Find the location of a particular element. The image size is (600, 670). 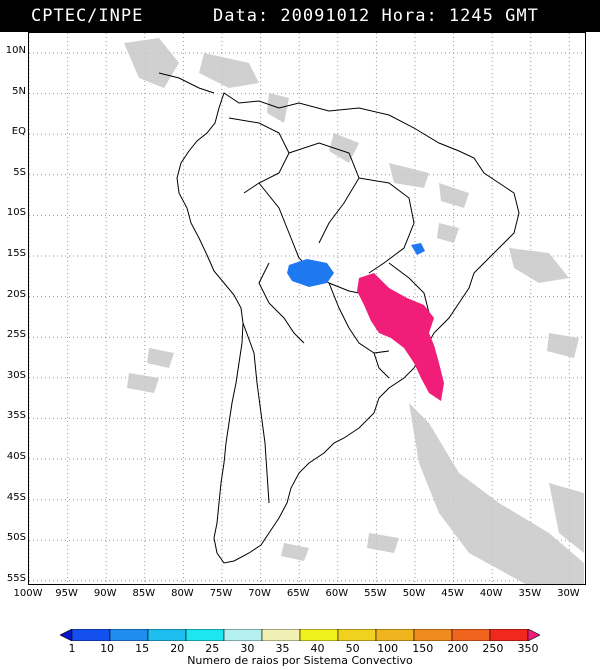

lat-label: EQ is located at coordinates (18, 132).